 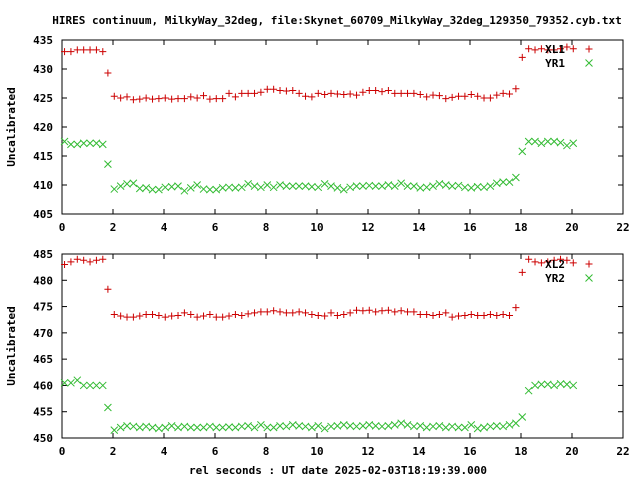 I want to click on x-tick-label: 6, so click(x=215, y=227).